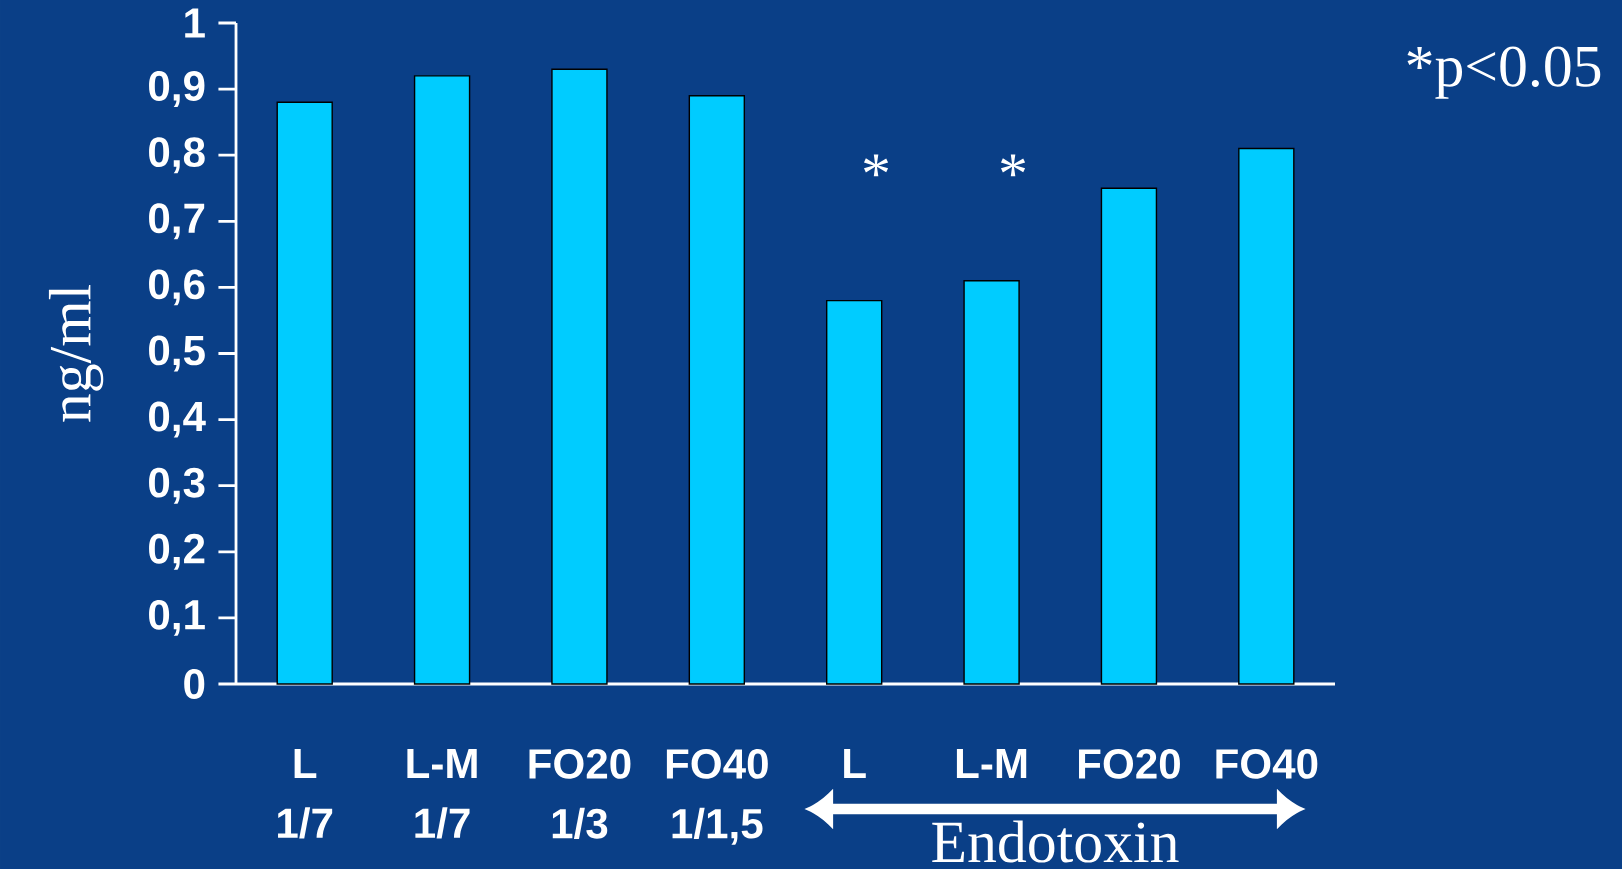 This screenshot has height=869, width=1622. What do you see at coordinates (717, 796) in the screenshot?
I see `x-tick-label: FO40 1/1,5` at bounding box center [717, 796].